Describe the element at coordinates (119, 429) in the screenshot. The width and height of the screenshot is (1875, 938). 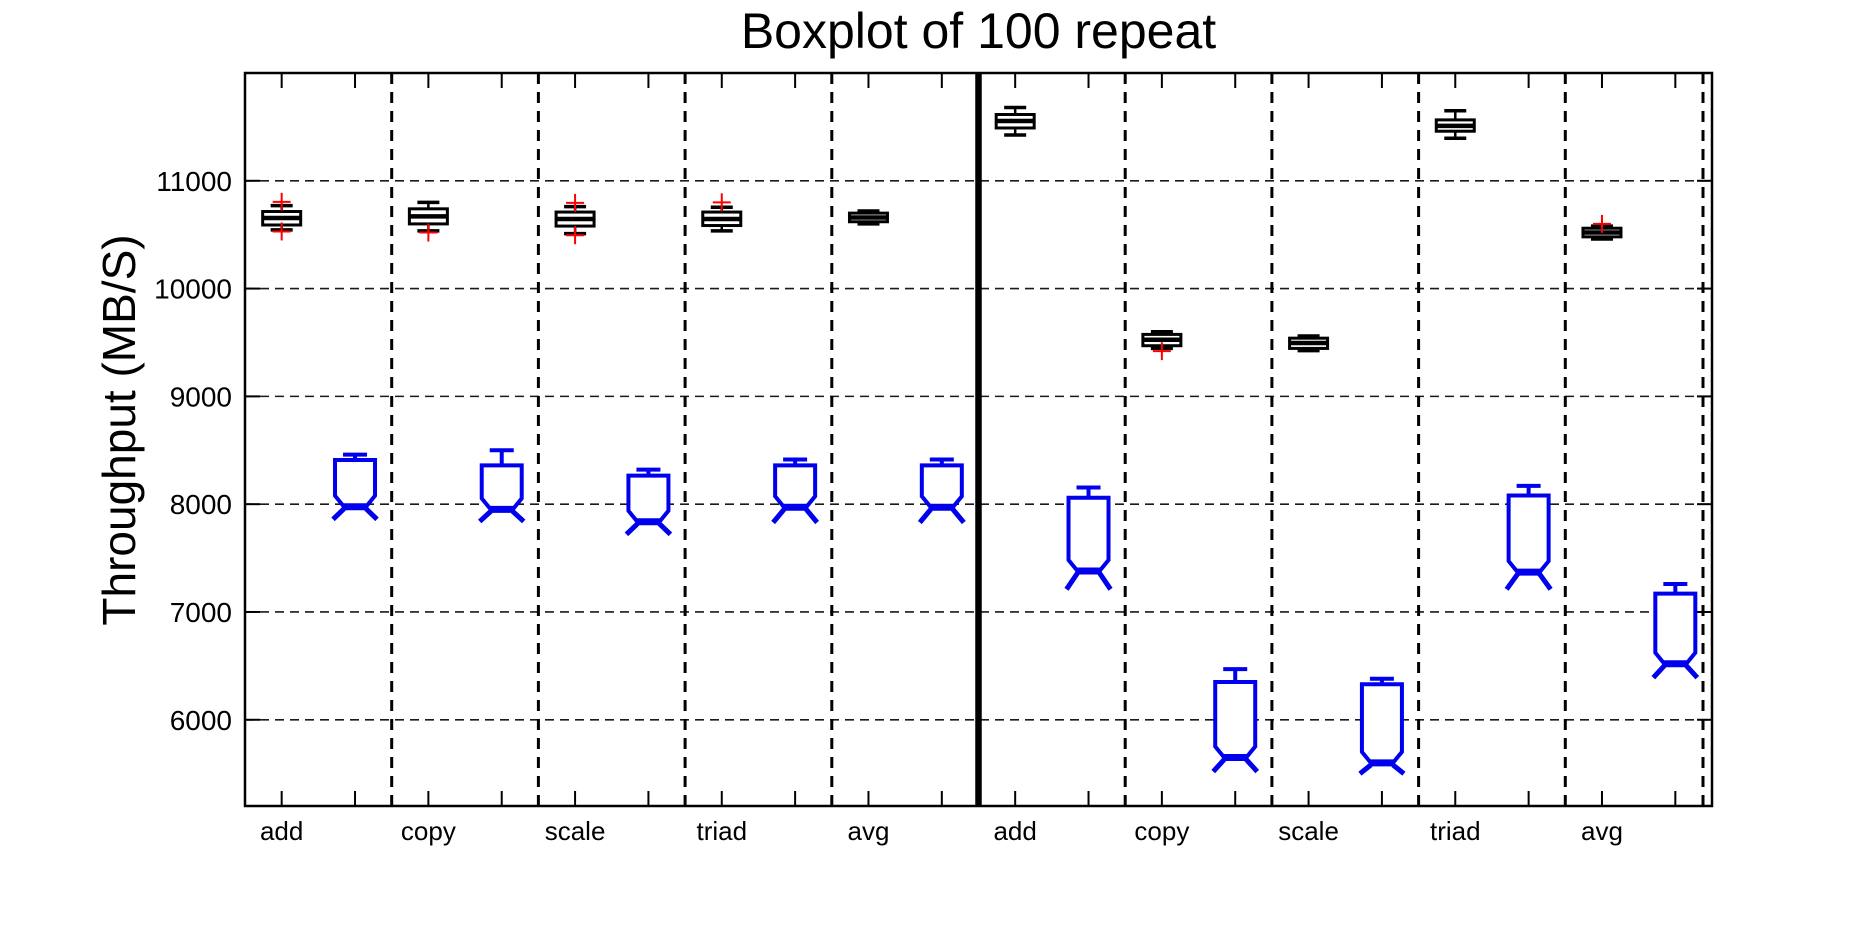
I see `y-axis-label: Throughput (MB/S)` at that location.